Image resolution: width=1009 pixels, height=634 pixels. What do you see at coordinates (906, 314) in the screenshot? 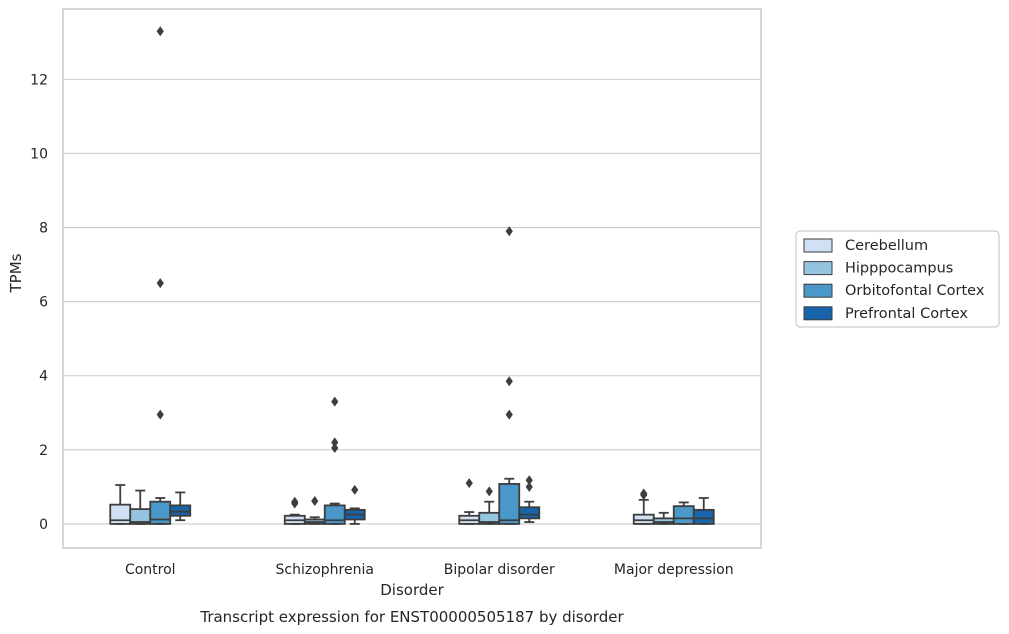
I see `legend-label: Prefrontal Cortex` at bounding box center [906, 314].